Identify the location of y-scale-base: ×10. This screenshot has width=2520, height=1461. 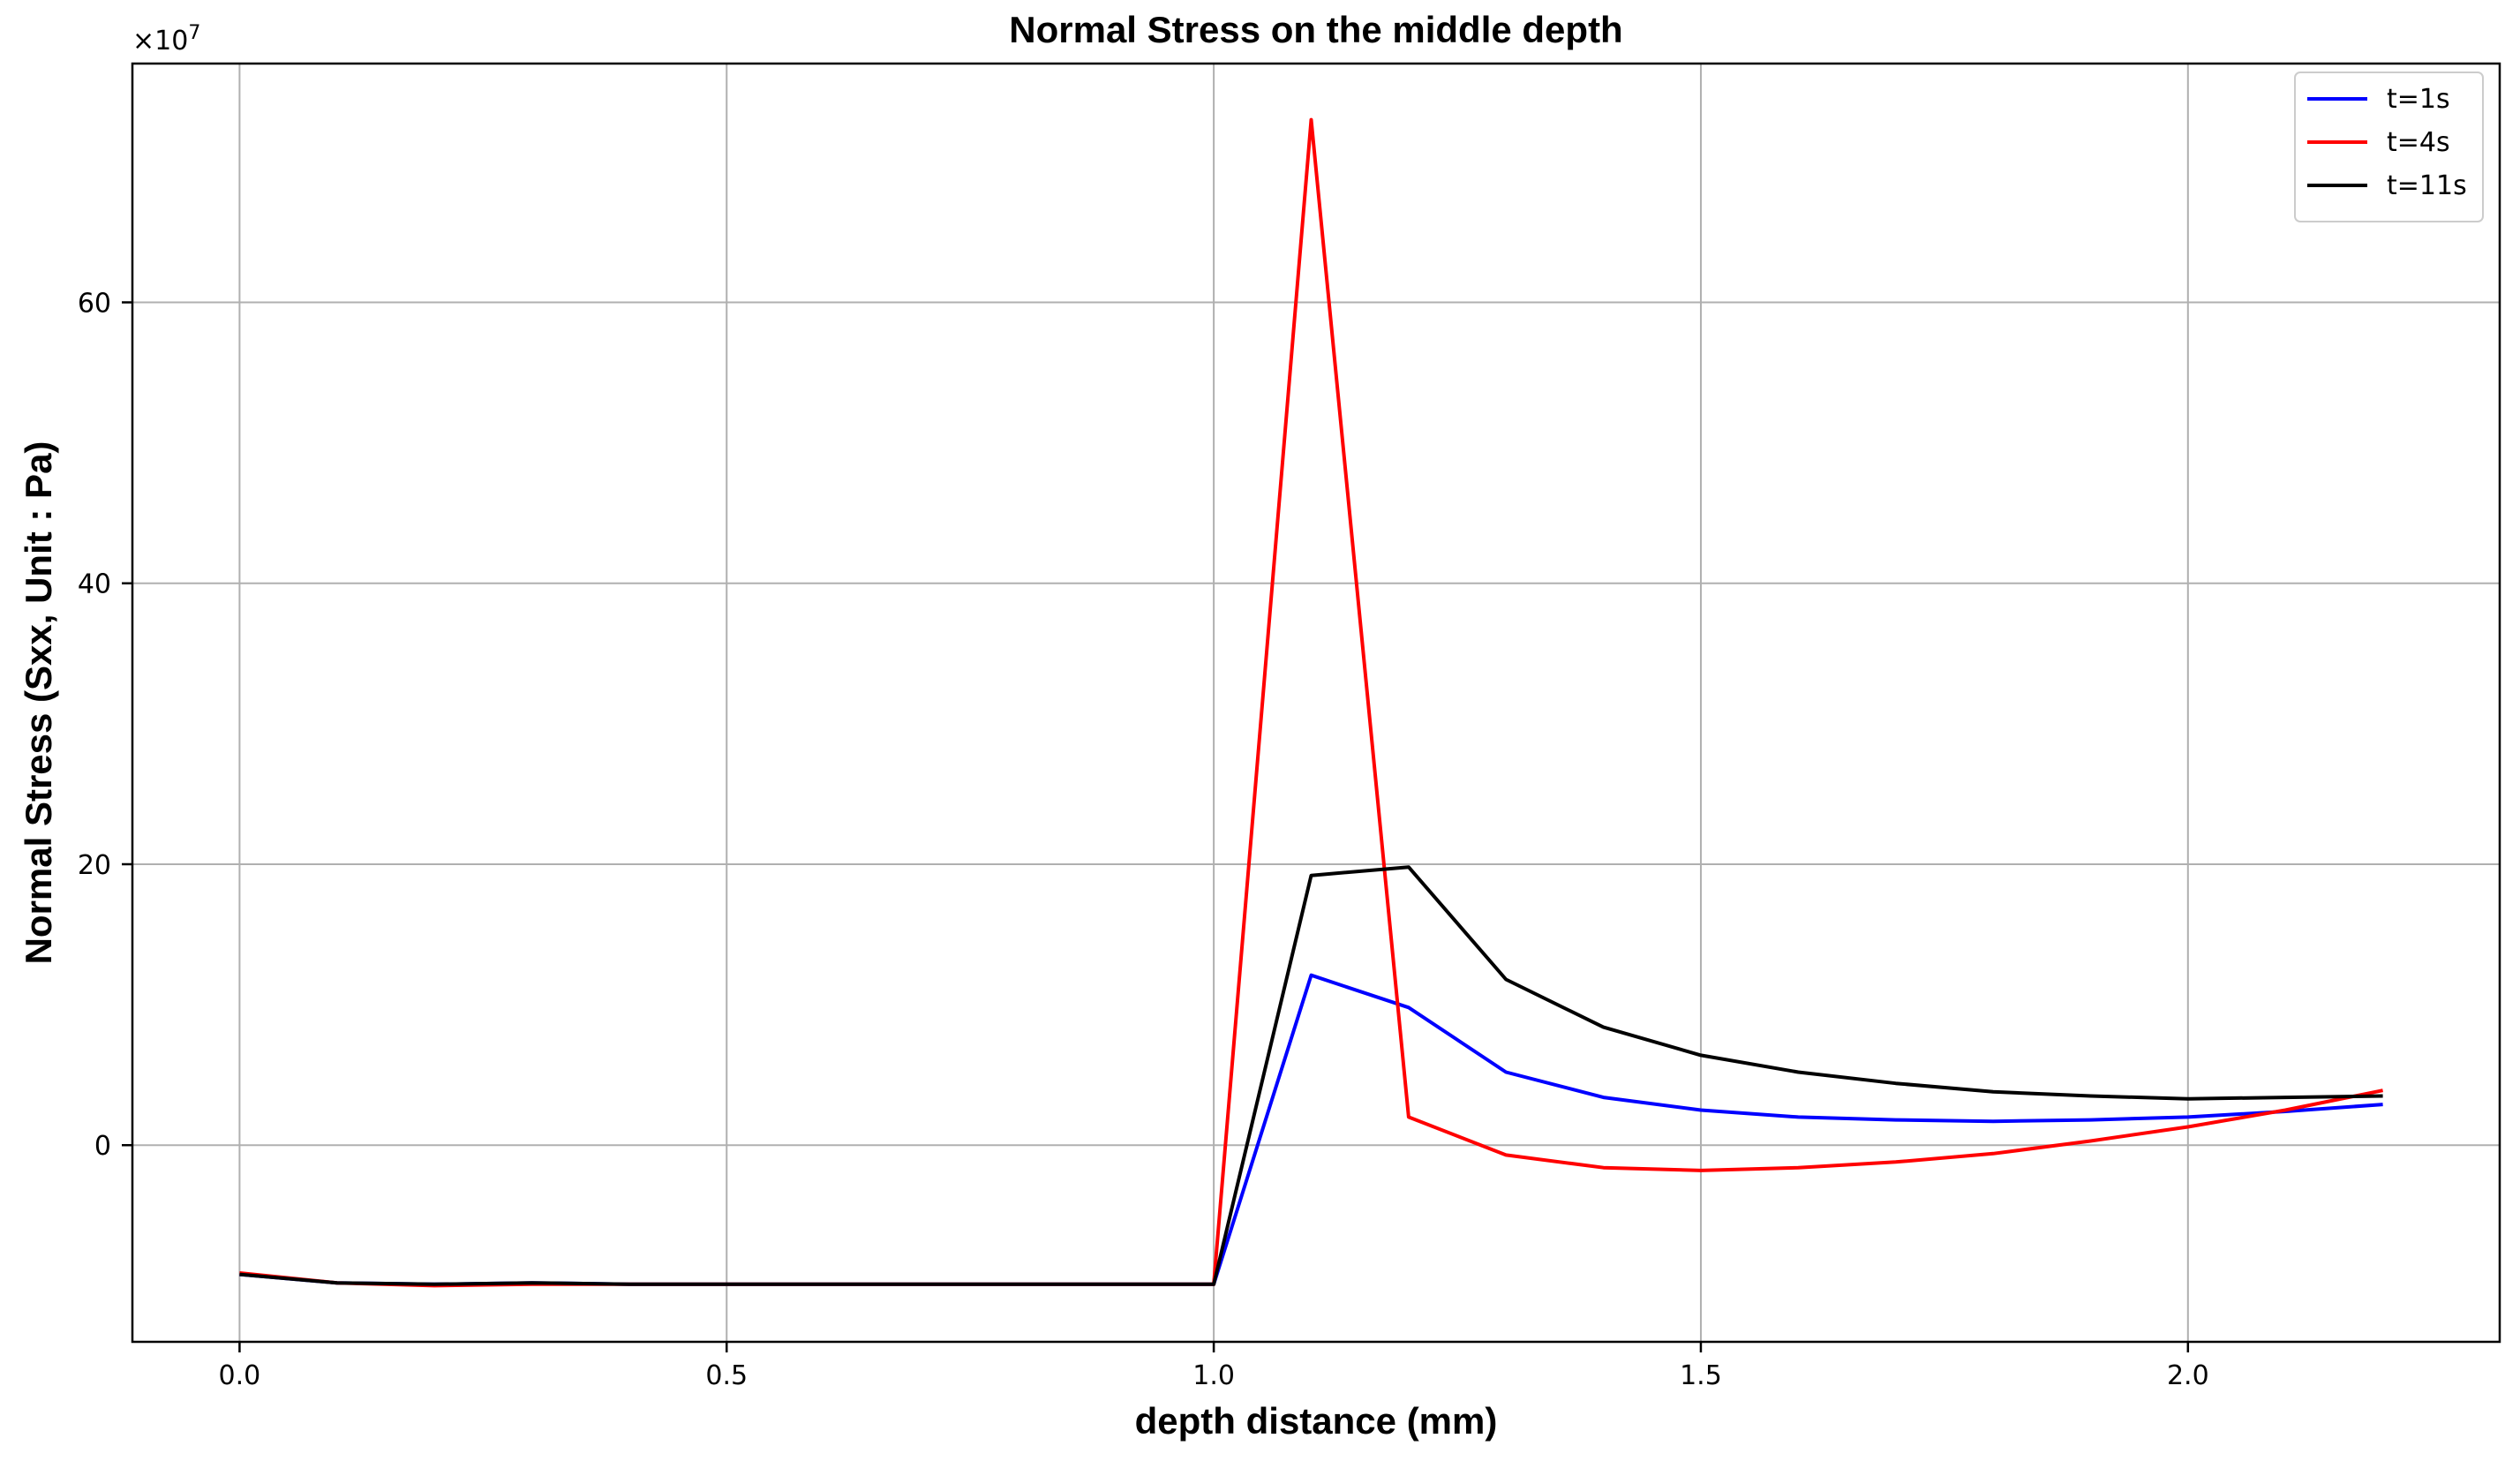
(160, 41).